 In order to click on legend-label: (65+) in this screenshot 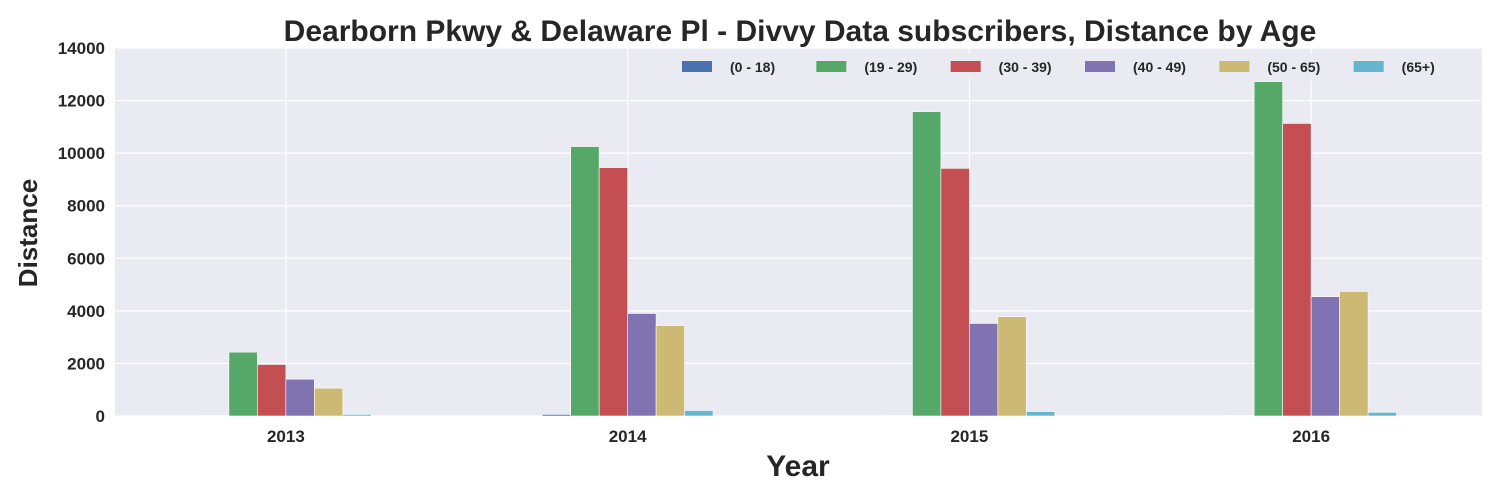, I will do `click(1418, 67)`.